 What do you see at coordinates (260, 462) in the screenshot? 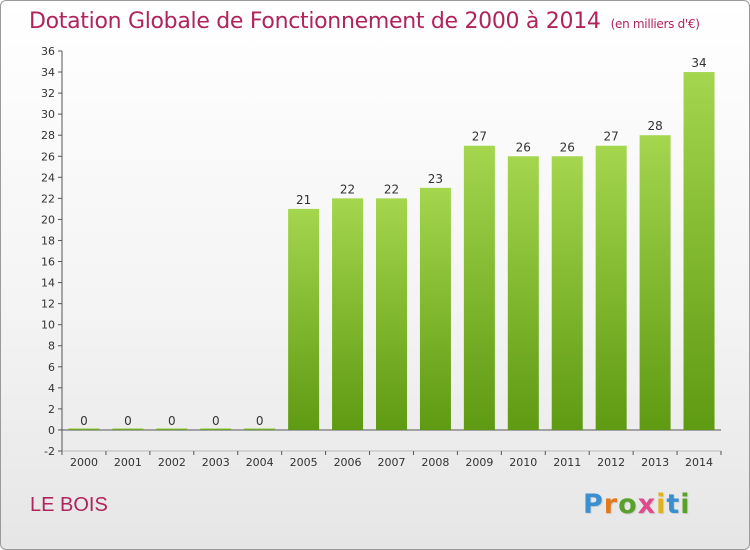
I see `x-tick-label: 2004` at bounding box center [260, 462].